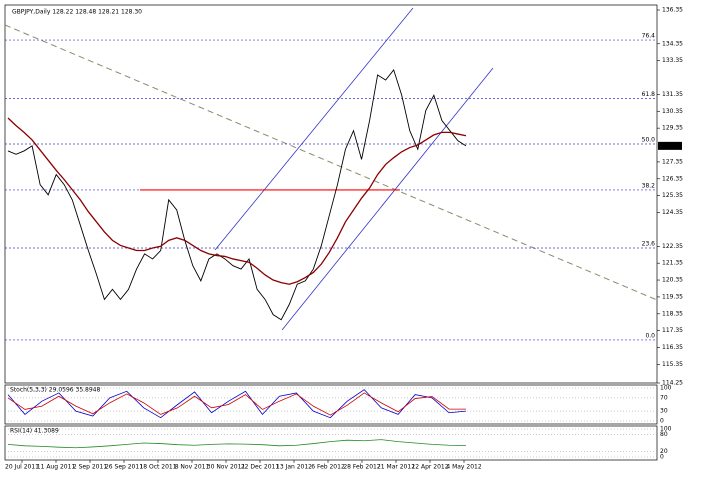 This screenshot has width=706, height=481. I want to click on x-tick-label: 6 Feb 2012, so click(328, 467).